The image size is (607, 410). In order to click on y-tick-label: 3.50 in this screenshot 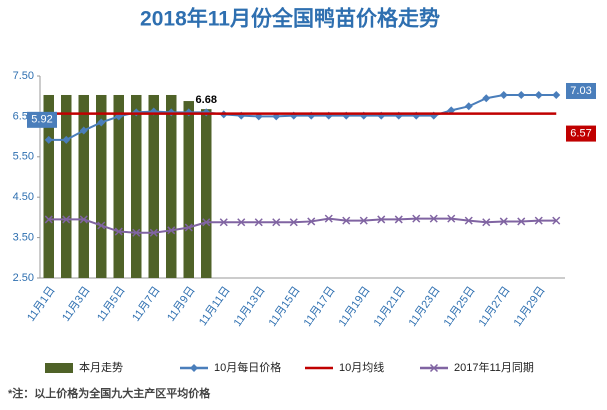, I will do `click(23, 238)`.